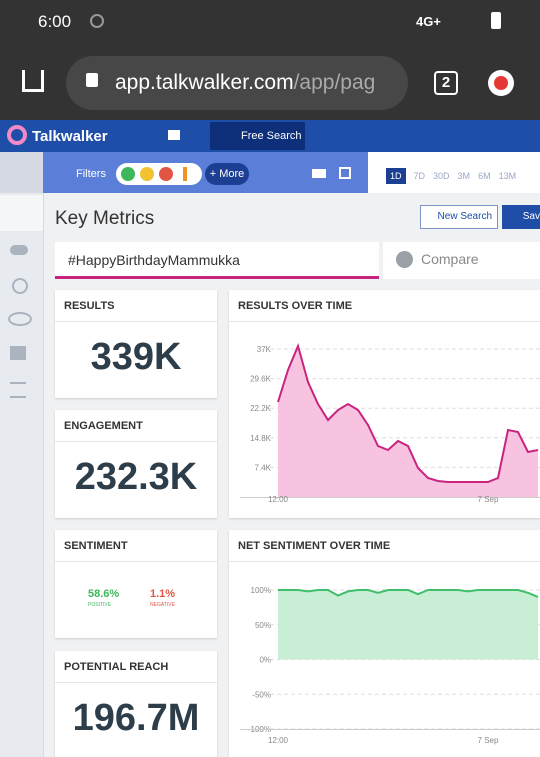 The image size is (540, 757). What do you see at coordinates (22, 454) in the screenshot?
I see `sidebar` at bounding box center [22, 454].